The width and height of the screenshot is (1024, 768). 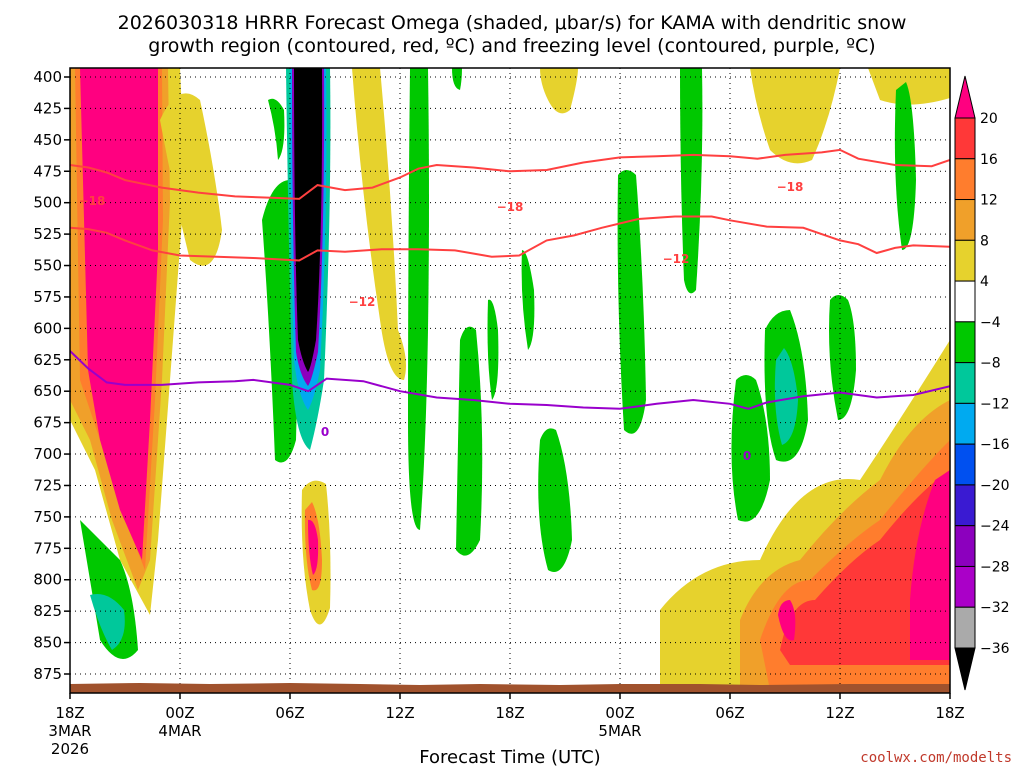 I want to click on y-tick-label: 500, so click(x=47, y=203).